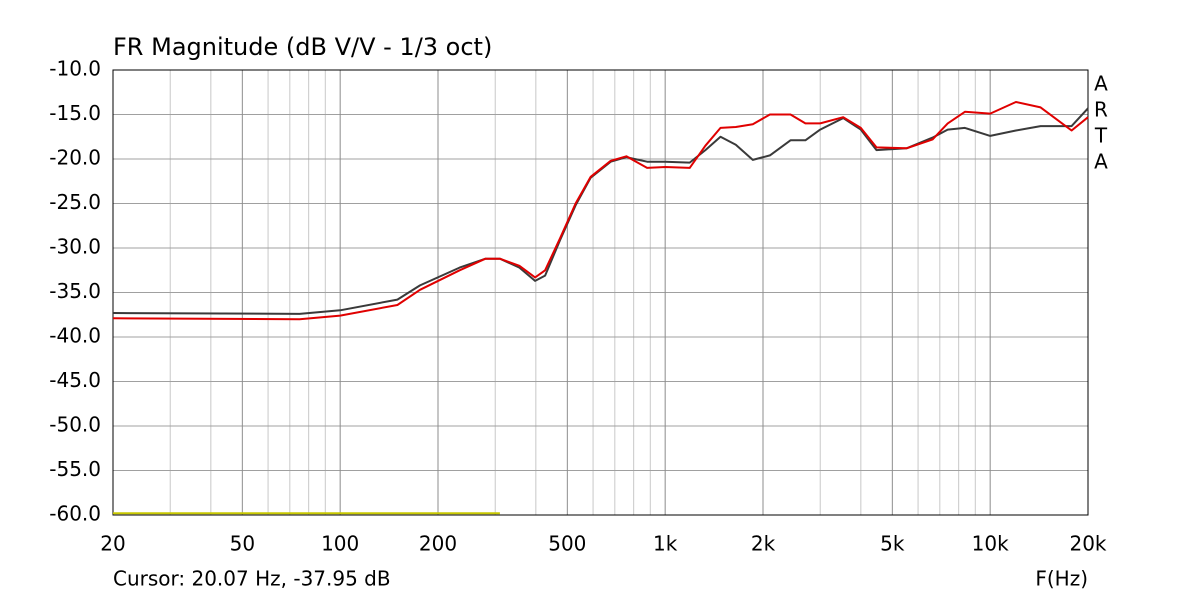 This screenshot has height=600, width=1200. I want to click on x-tick-label: 20k, so click(1087, 544).